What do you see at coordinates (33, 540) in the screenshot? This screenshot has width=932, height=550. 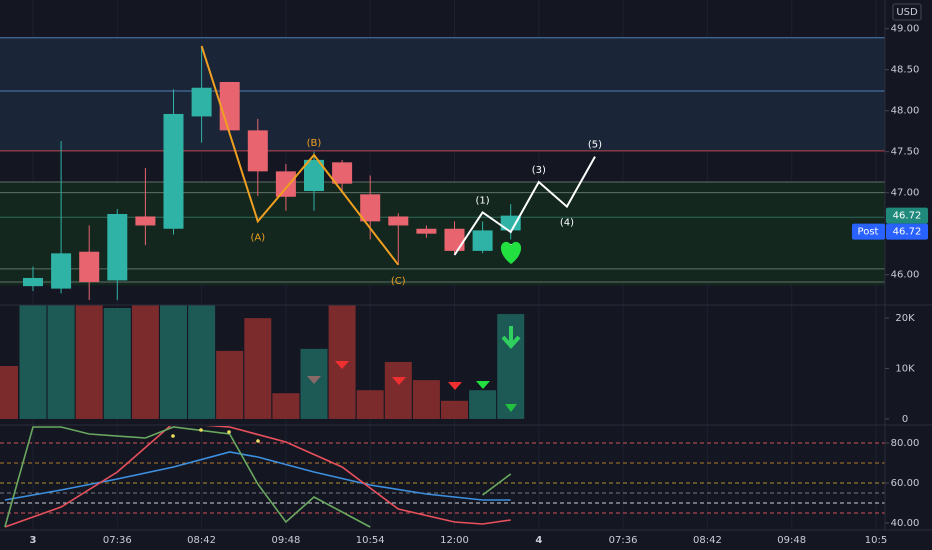 I see `x-tick-label: 3` at bounding box center [33, 540].